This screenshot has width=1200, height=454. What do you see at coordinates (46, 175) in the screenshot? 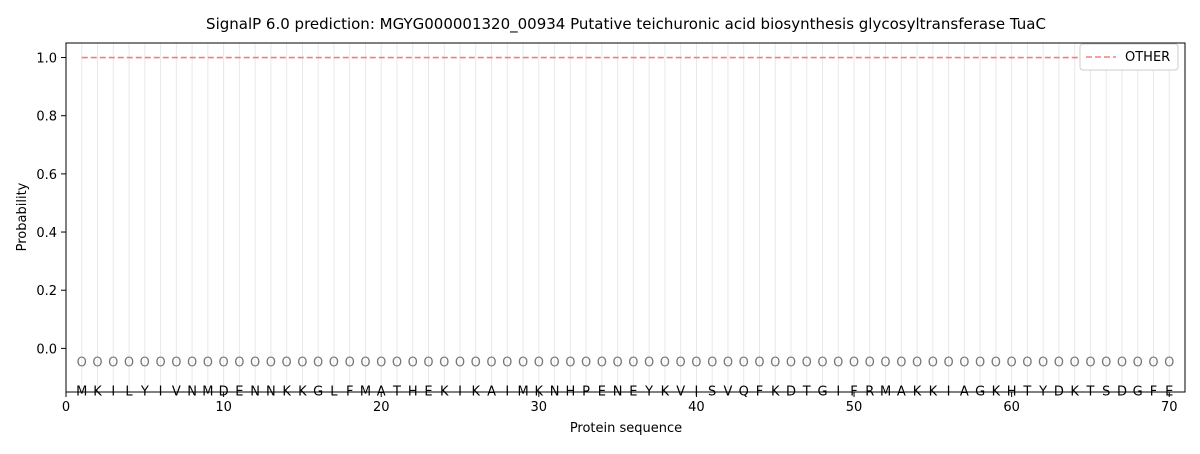
I see `y-tick-label: 0.6` at bounding box center [46, 175].